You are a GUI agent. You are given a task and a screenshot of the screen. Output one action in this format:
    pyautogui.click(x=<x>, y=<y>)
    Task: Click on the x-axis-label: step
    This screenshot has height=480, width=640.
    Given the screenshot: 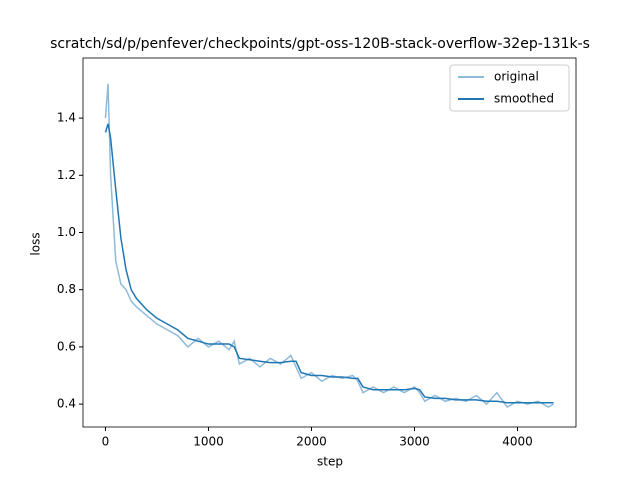 What is the action you would take?
    pyautogui.click(x=330, y=462)
    